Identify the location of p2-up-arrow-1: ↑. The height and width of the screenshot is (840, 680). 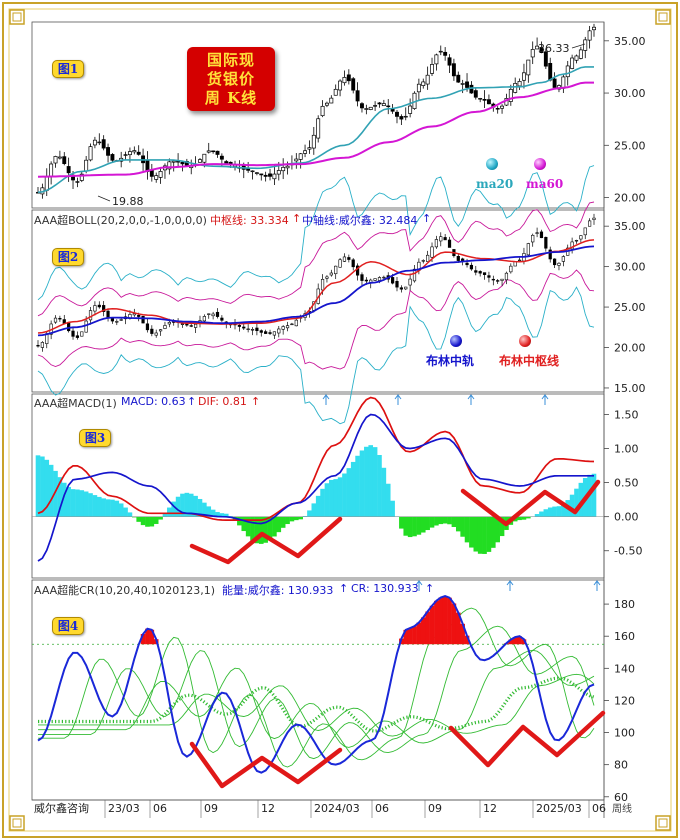
(297, 218).